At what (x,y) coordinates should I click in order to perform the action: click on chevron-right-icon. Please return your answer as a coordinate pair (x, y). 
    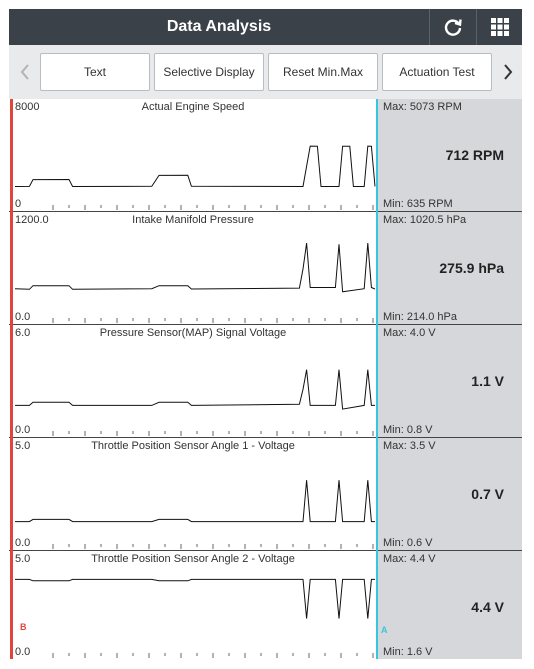
    Looking at the image, I should click on (508, 72).